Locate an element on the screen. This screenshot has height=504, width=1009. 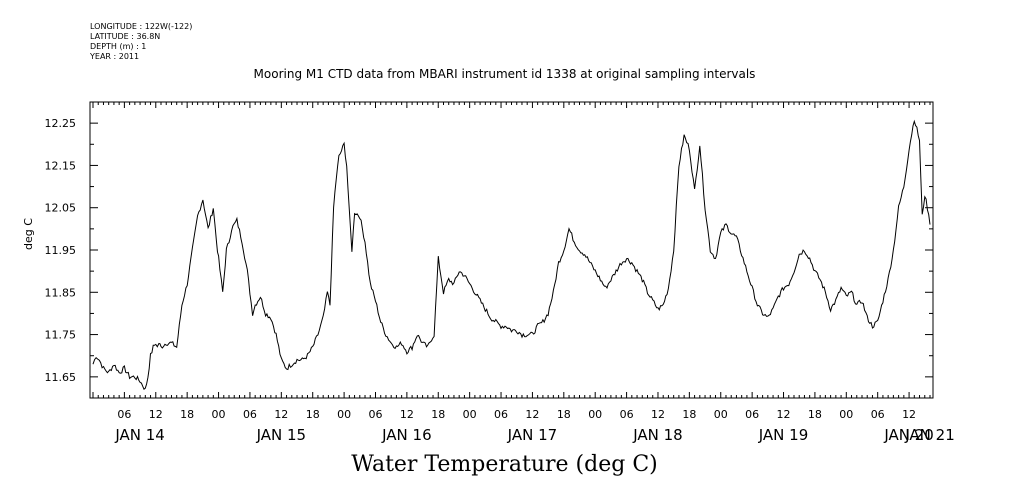
y-tick-label: 11.95 is located at coordinates (61, 250).